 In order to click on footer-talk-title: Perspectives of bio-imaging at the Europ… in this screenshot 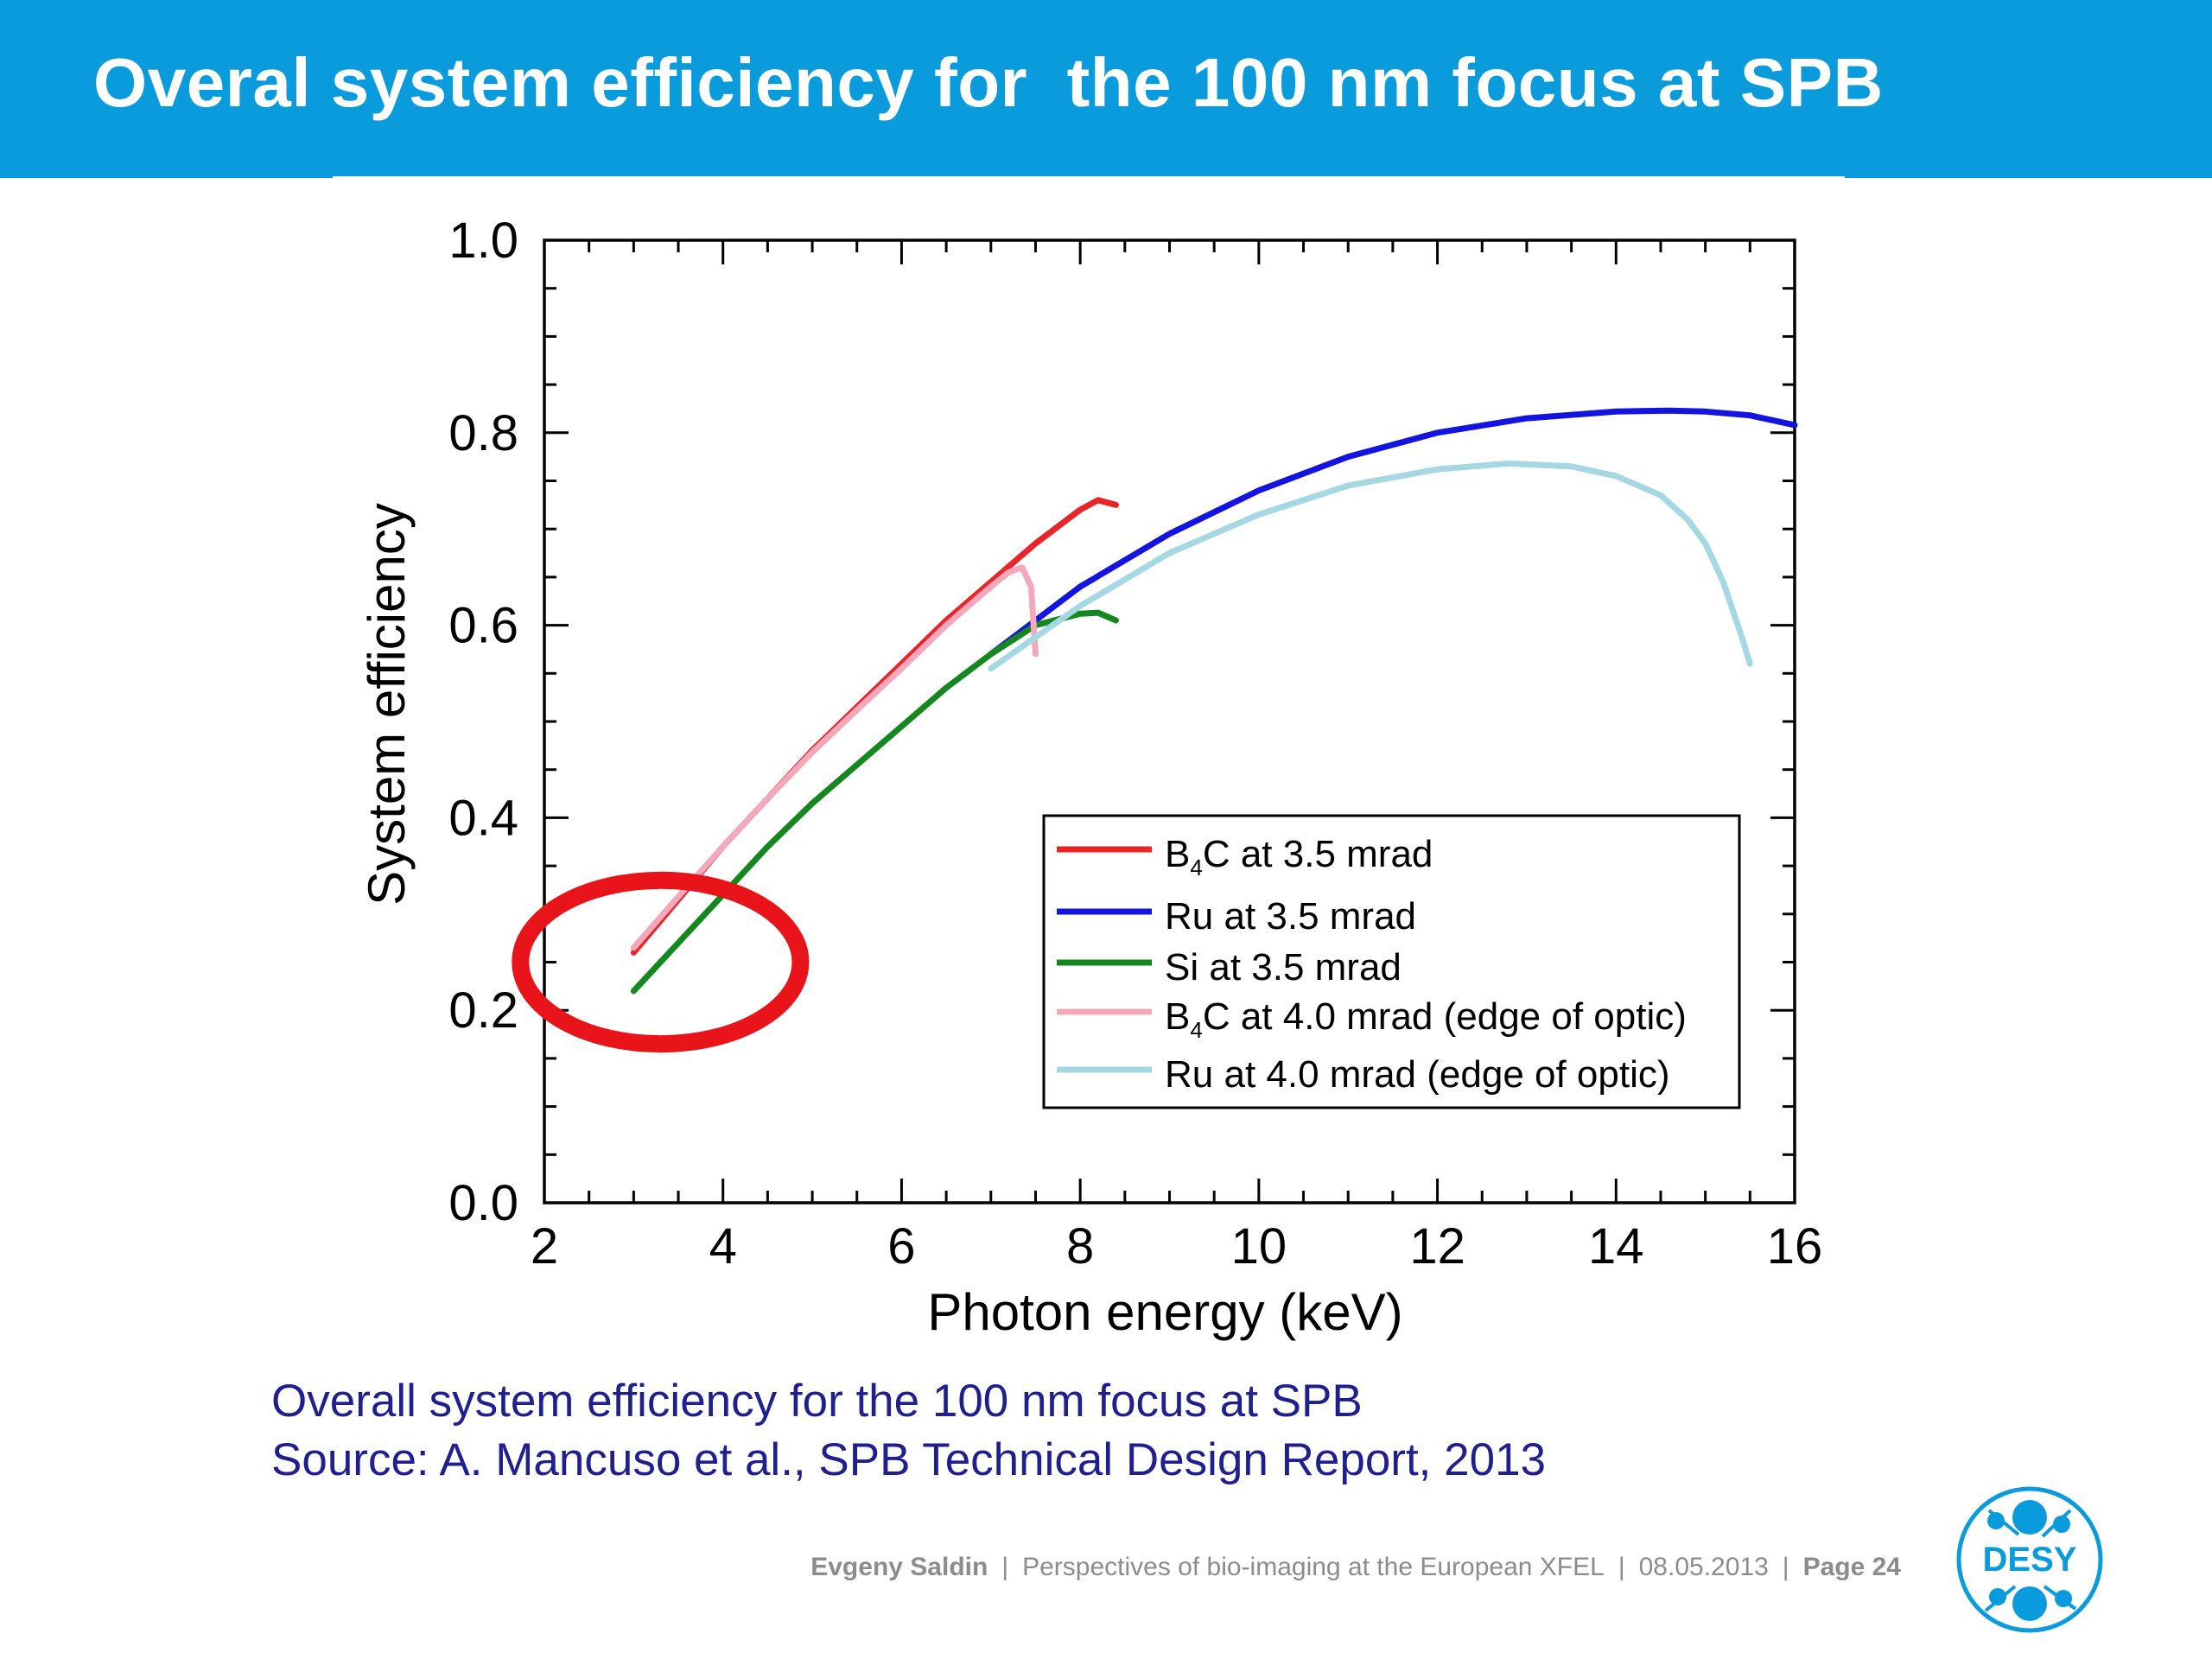, I will do `click(1313, 1567)`.